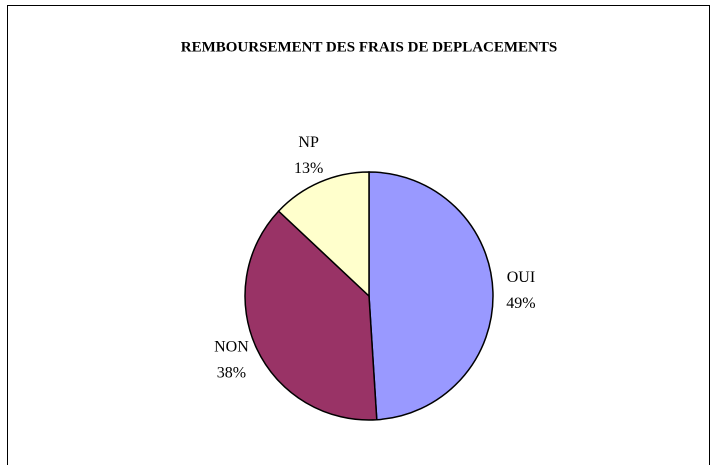 The image size is (717, 470). I want to click on slice-category-label: NP, so click(308, 142).